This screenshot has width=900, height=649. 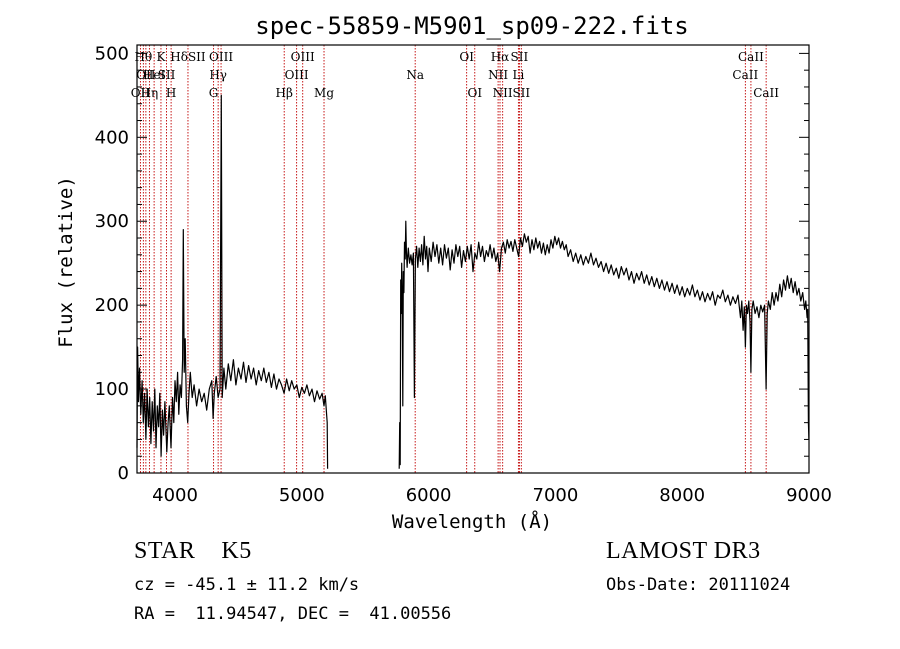 I want to click on y-tick-label: 200, so click(x=112, y=305).